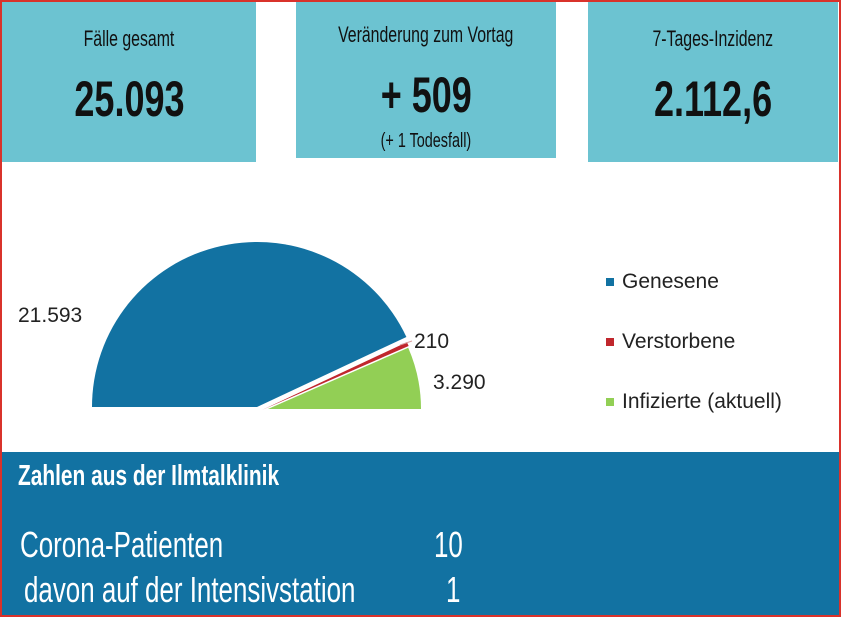 The image size is (841, 617). What do you see at coordinates (190, 589) in the screenshot?
I see `clinic-row-label: davon auf der Intensivstation` at bounding box center [190, 589].